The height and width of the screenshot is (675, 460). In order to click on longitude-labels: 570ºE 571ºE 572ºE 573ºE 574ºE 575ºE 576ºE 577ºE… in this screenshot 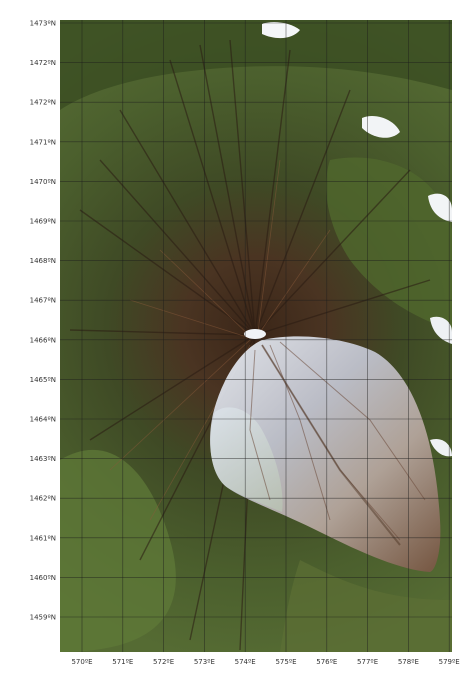, I will do `click(265, 662)`.